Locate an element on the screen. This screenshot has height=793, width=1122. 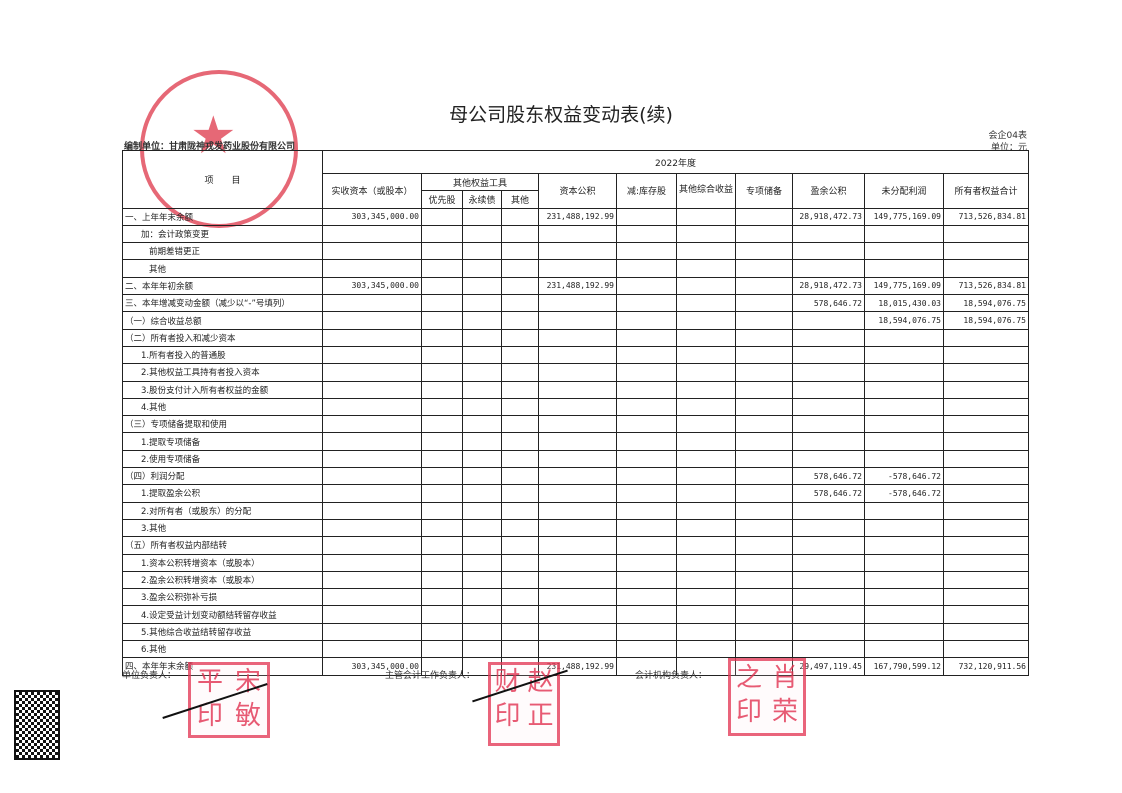
header-oci: 其他综合收益 is located at coordinates (706, 191).